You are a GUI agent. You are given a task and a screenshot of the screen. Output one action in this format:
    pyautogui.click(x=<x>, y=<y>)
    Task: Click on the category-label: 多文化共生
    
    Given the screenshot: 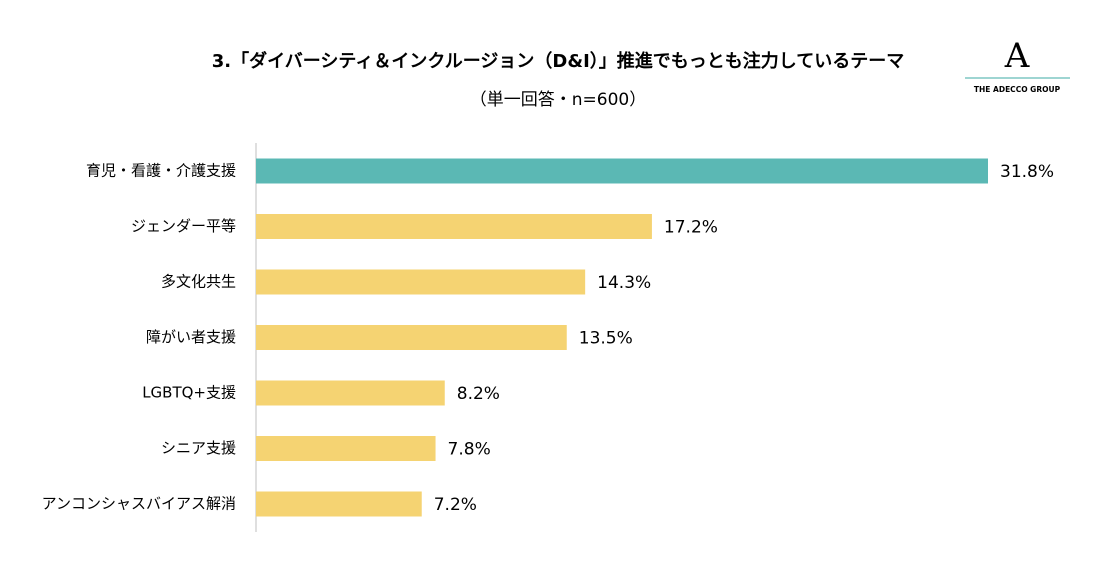 What is the action you would take?
    pyautogui.click(x=198, y=282)
    